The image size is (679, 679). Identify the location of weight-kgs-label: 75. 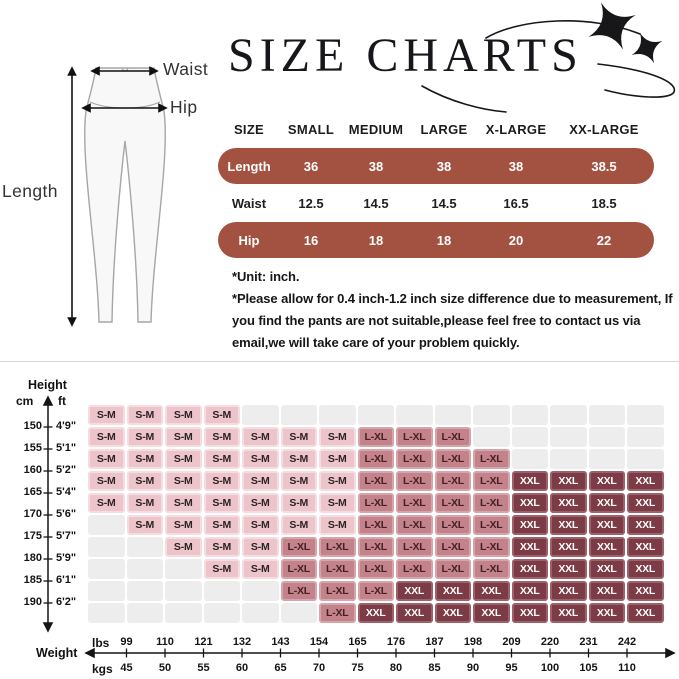
(357, 668).